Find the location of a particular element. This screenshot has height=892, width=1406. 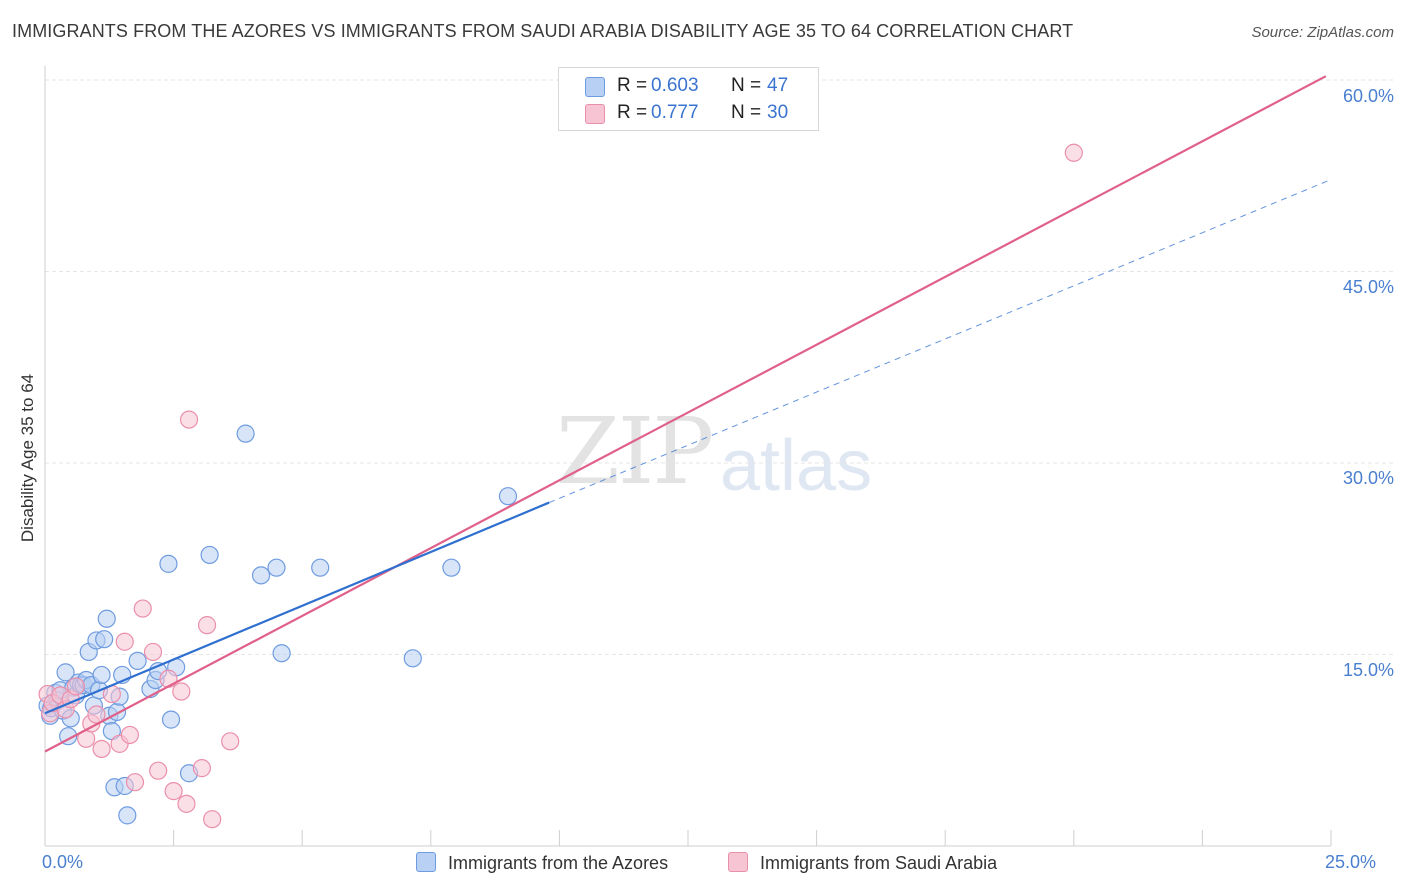

bottom-legend-swatch-saudi is located at coordinates (738, 862).